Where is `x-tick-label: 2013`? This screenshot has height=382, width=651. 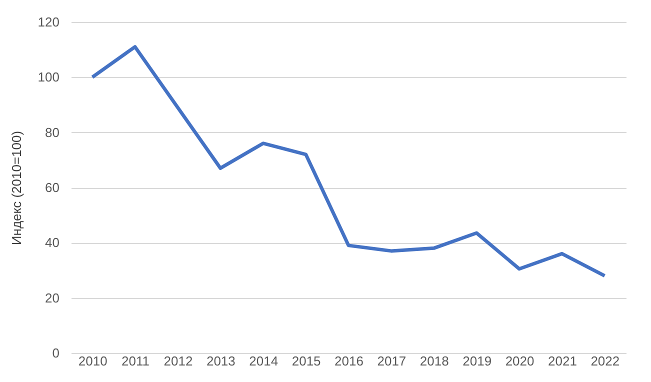
x-tick-label: 2013 is located at coordinates (221, 361).